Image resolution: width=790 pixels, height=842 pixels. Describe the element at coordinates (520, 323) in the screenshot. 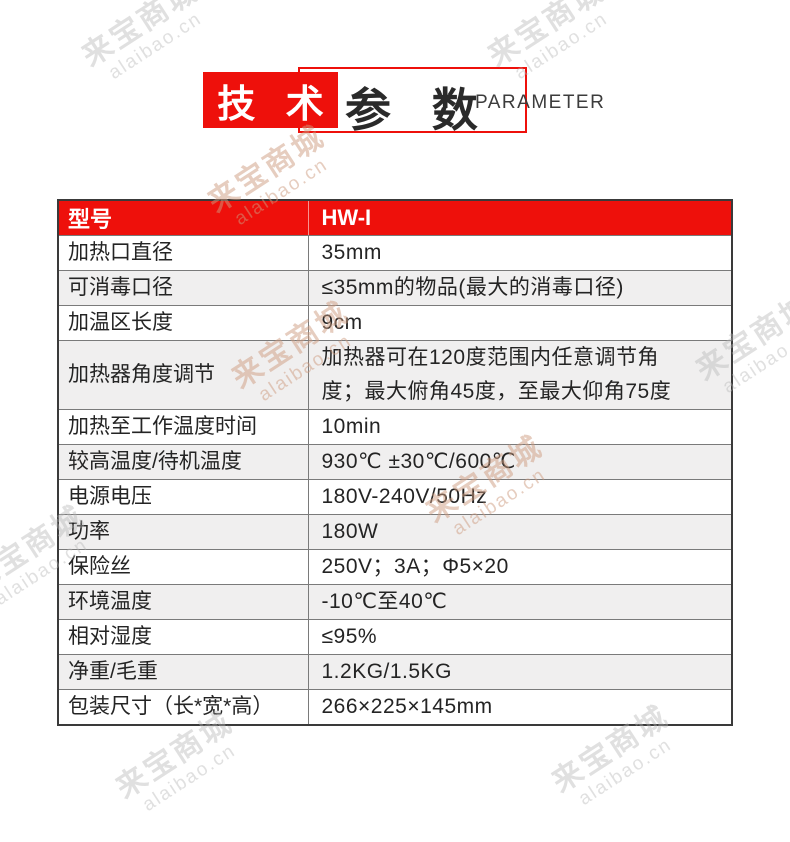

I see `spec-value: 9cm` at that location.